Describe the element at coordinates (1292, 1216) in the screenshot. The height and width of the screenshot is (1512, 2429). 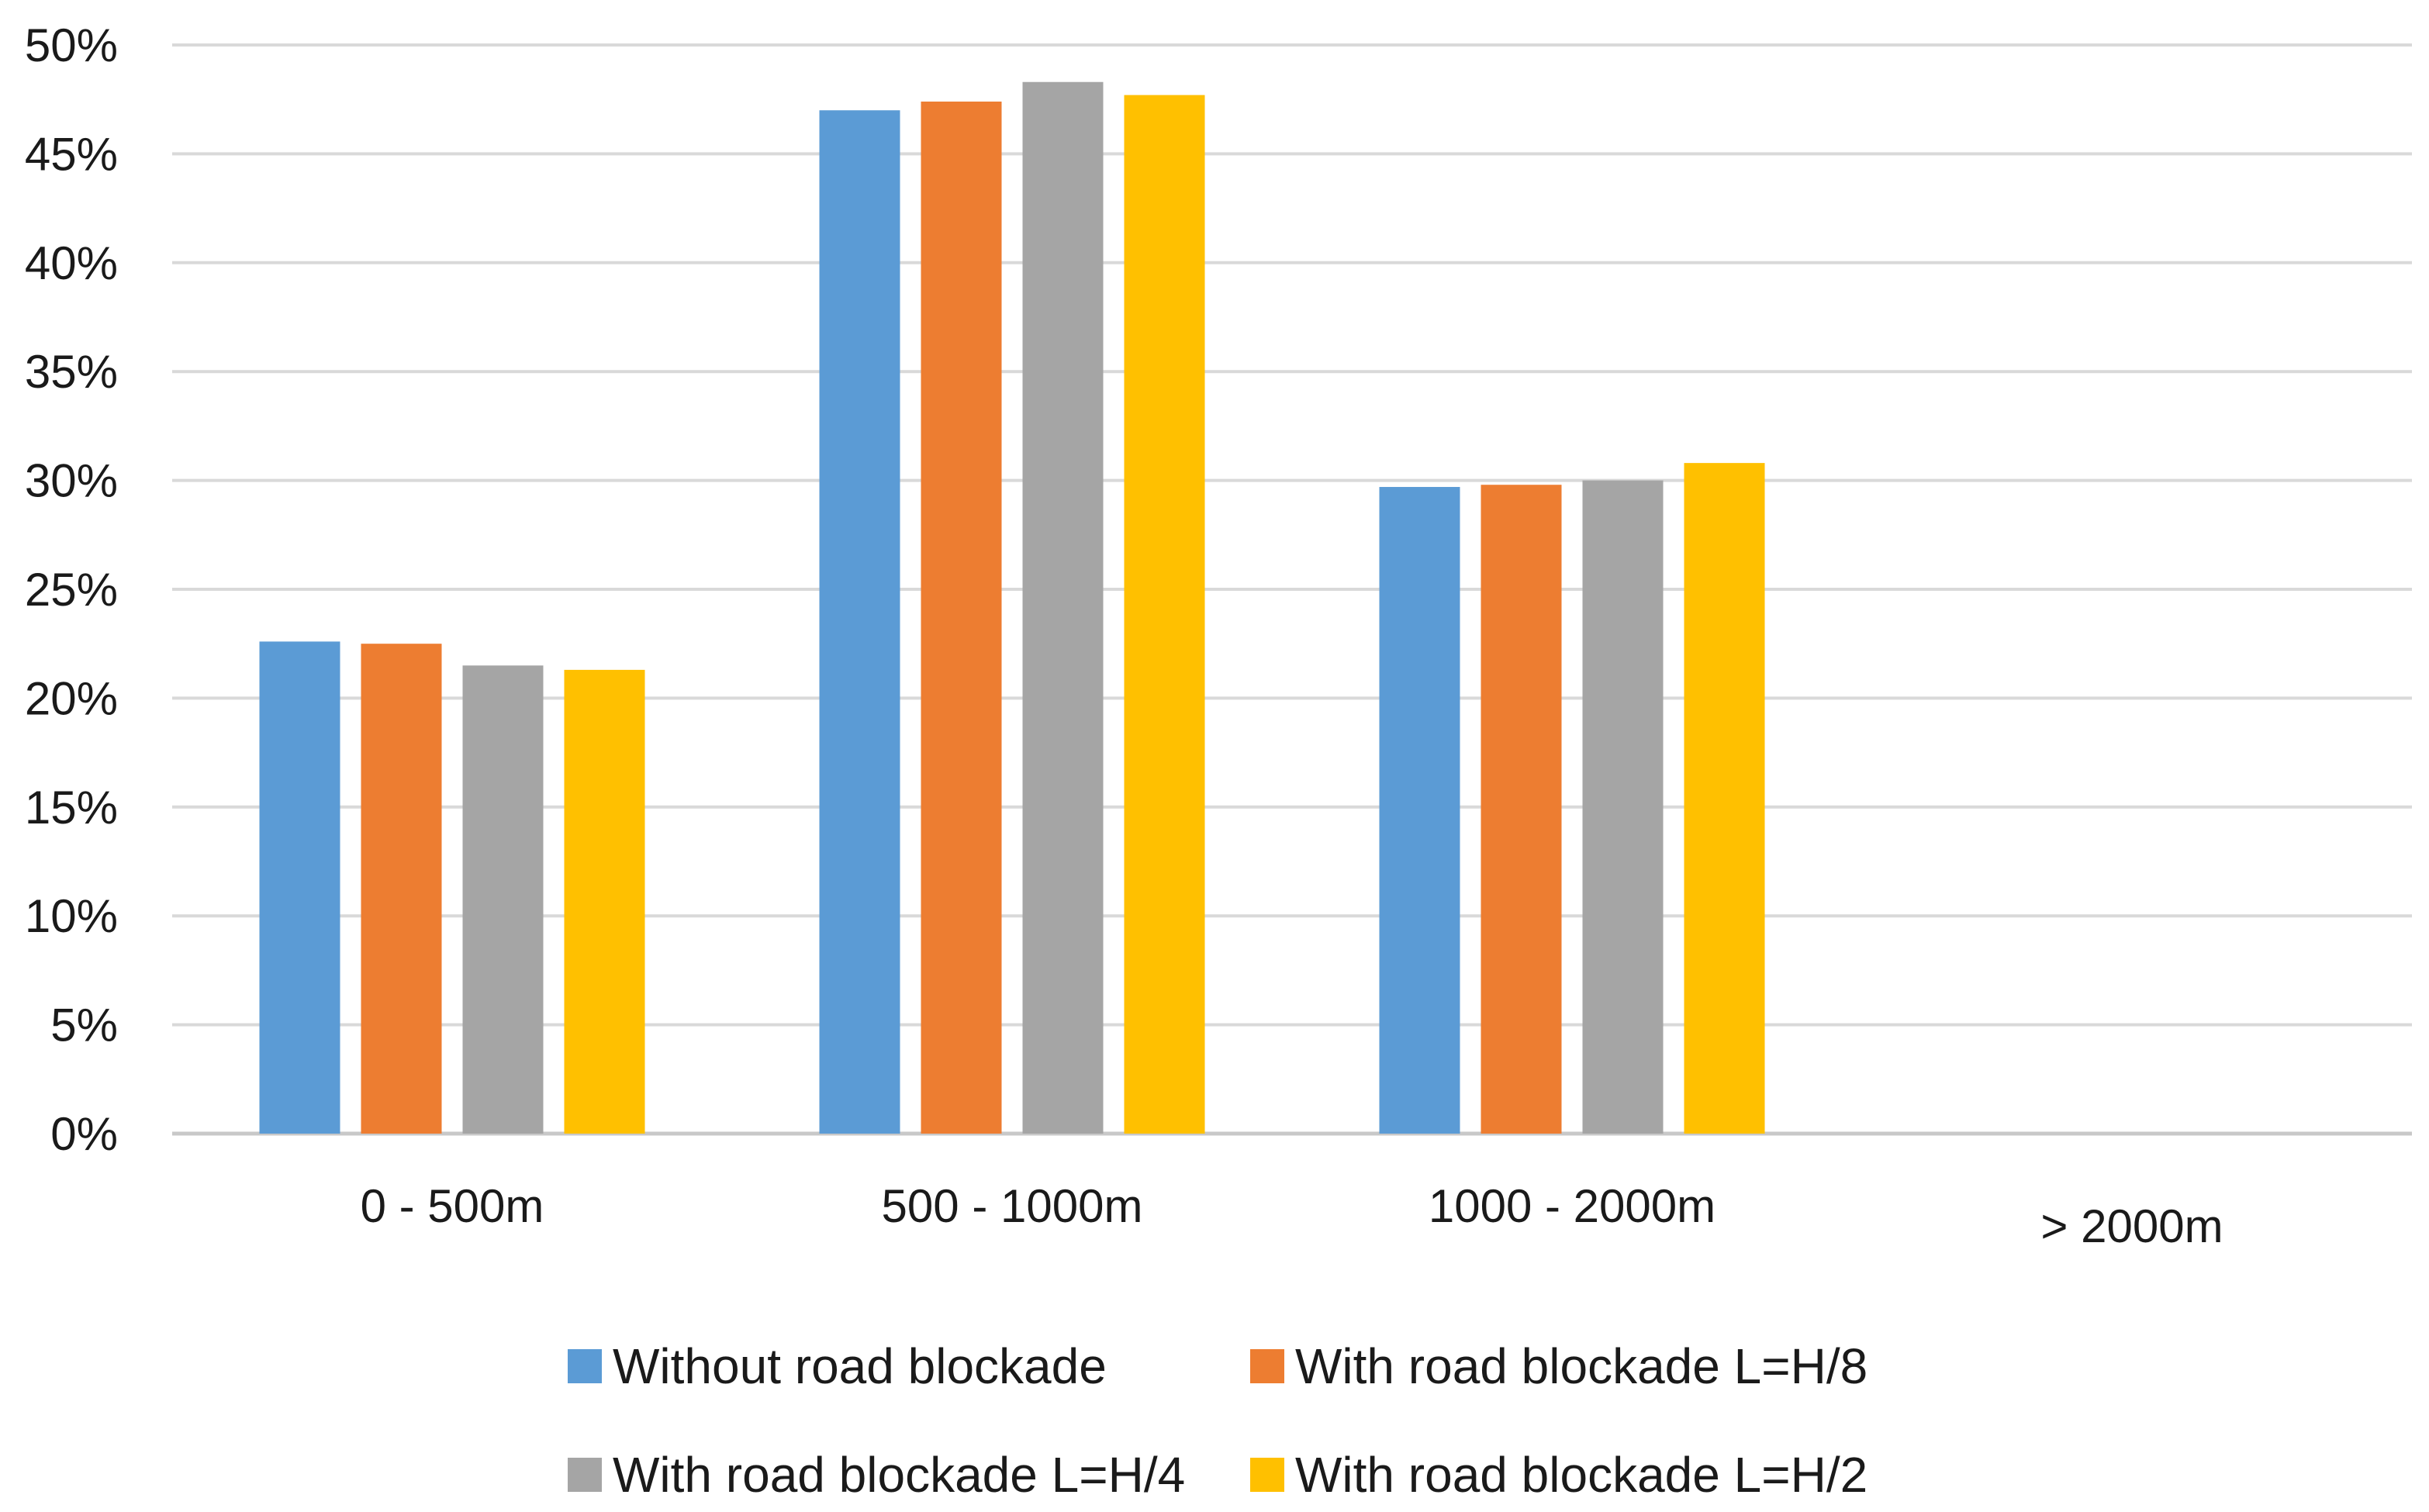
I see `x-axis-tick-labels: 0 - 500m 500 - 1000m 1000 - 2000m > 2000m` at that location.